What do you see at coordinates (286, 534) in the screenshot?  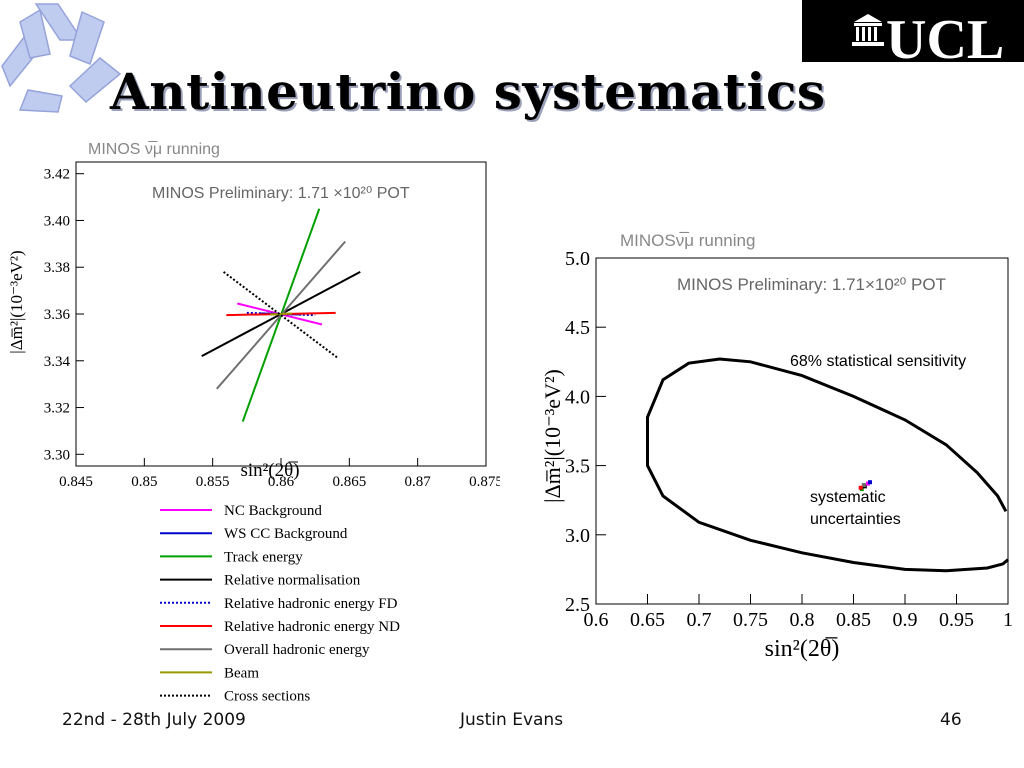 I see `legend-label: WS CC Background` at bounding box center [286, 534].